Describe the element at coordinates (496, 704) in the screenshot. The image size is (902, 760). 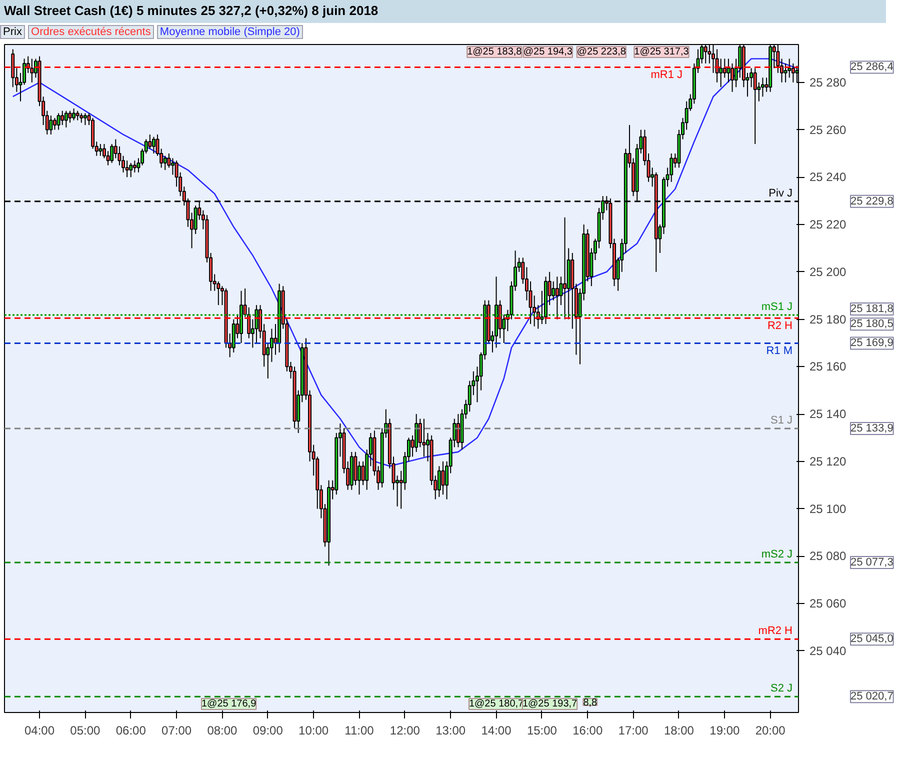
I see `annotation: 1@25 180,7` at that location.